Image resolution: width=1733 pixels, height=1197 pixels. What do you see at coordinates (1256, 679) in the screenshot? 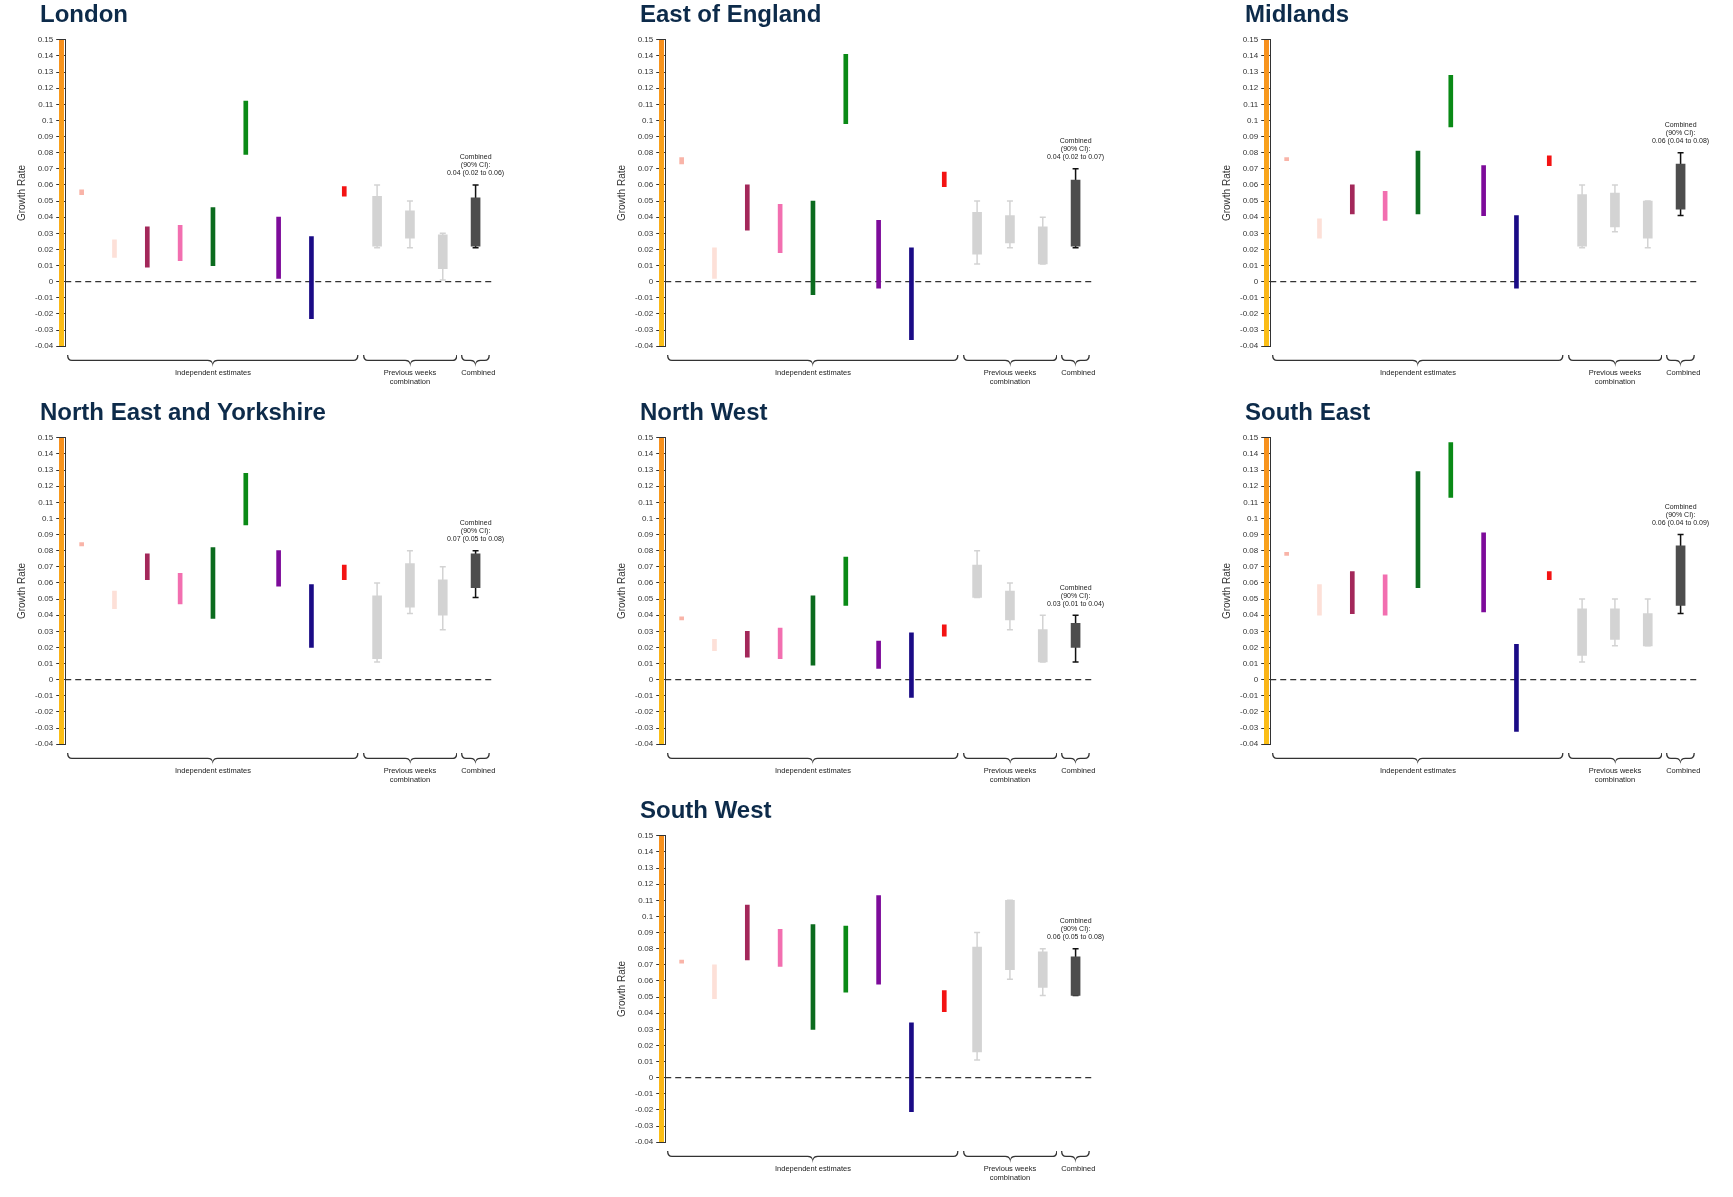
I see `y-tick-label: 0` at bounding box center [1256, 679].